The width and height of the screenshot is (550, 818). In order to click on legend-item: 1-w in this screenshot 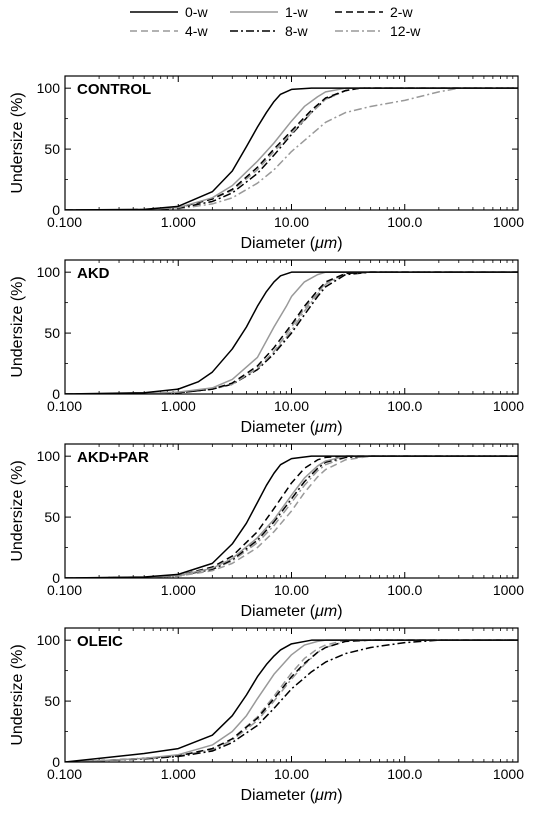, I will do `click(269, 12)`.